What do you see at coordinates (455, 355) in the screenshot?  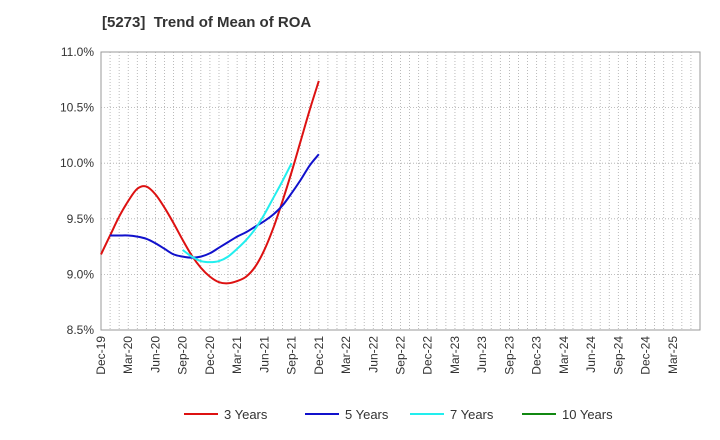 I see `x-tick-label: Mar-23` at bounding box center [455, 355].